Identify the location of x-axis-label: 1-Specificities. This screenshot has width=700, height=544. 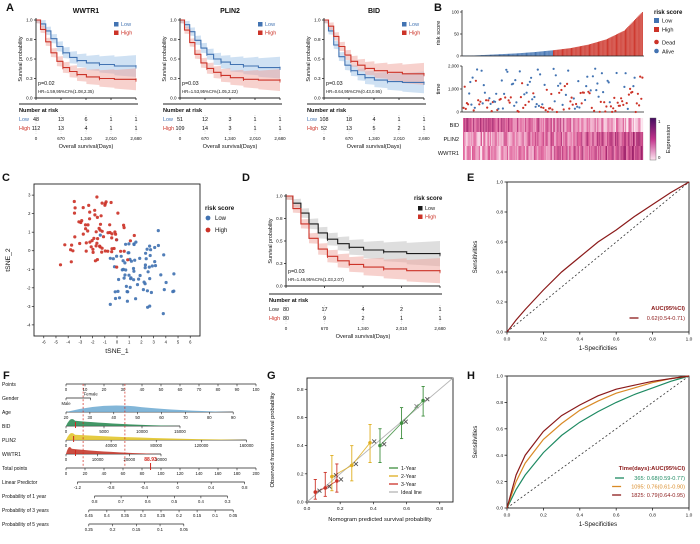
(598, 524).